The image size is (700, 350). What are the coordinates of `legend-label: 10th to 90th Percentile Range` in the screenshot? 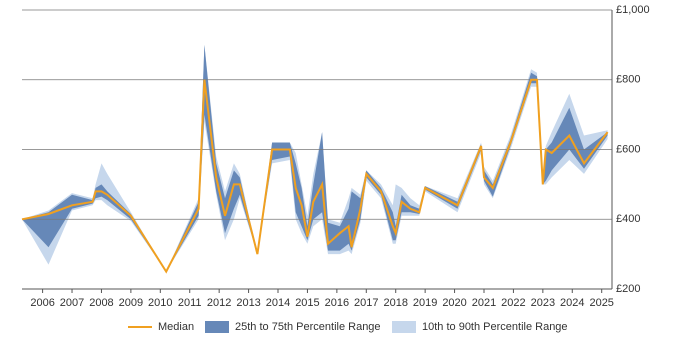 It's located at (495, 327).